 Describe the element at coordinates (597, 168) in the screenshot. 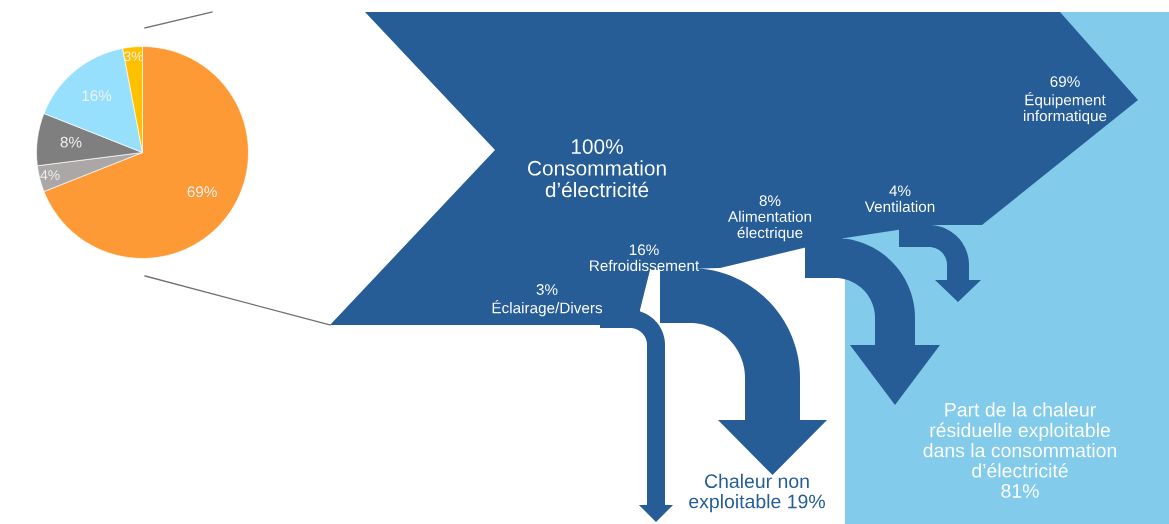

I see `text: 100% Consommation d’électricité` at that location.